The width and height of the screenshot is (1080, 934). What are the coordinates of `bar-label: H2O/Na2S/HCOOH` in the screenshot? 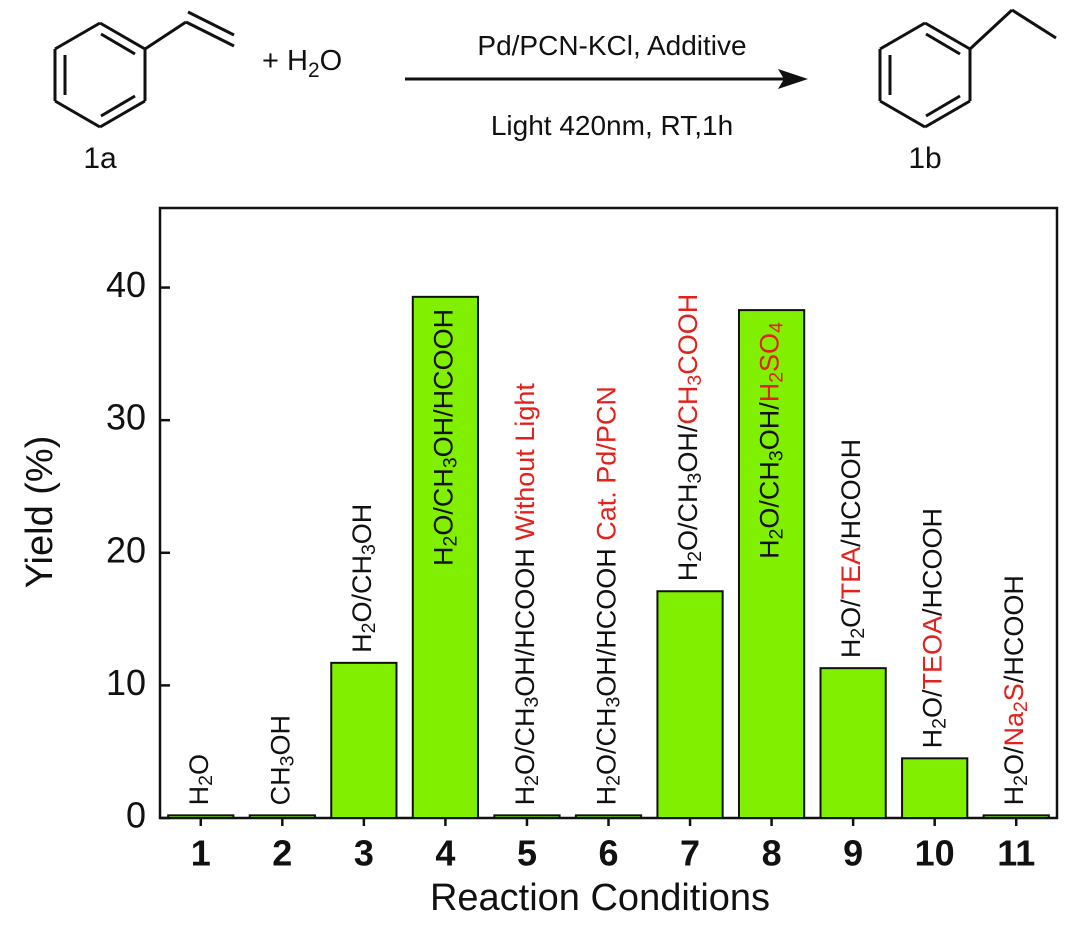 It's located at (1015, 690).